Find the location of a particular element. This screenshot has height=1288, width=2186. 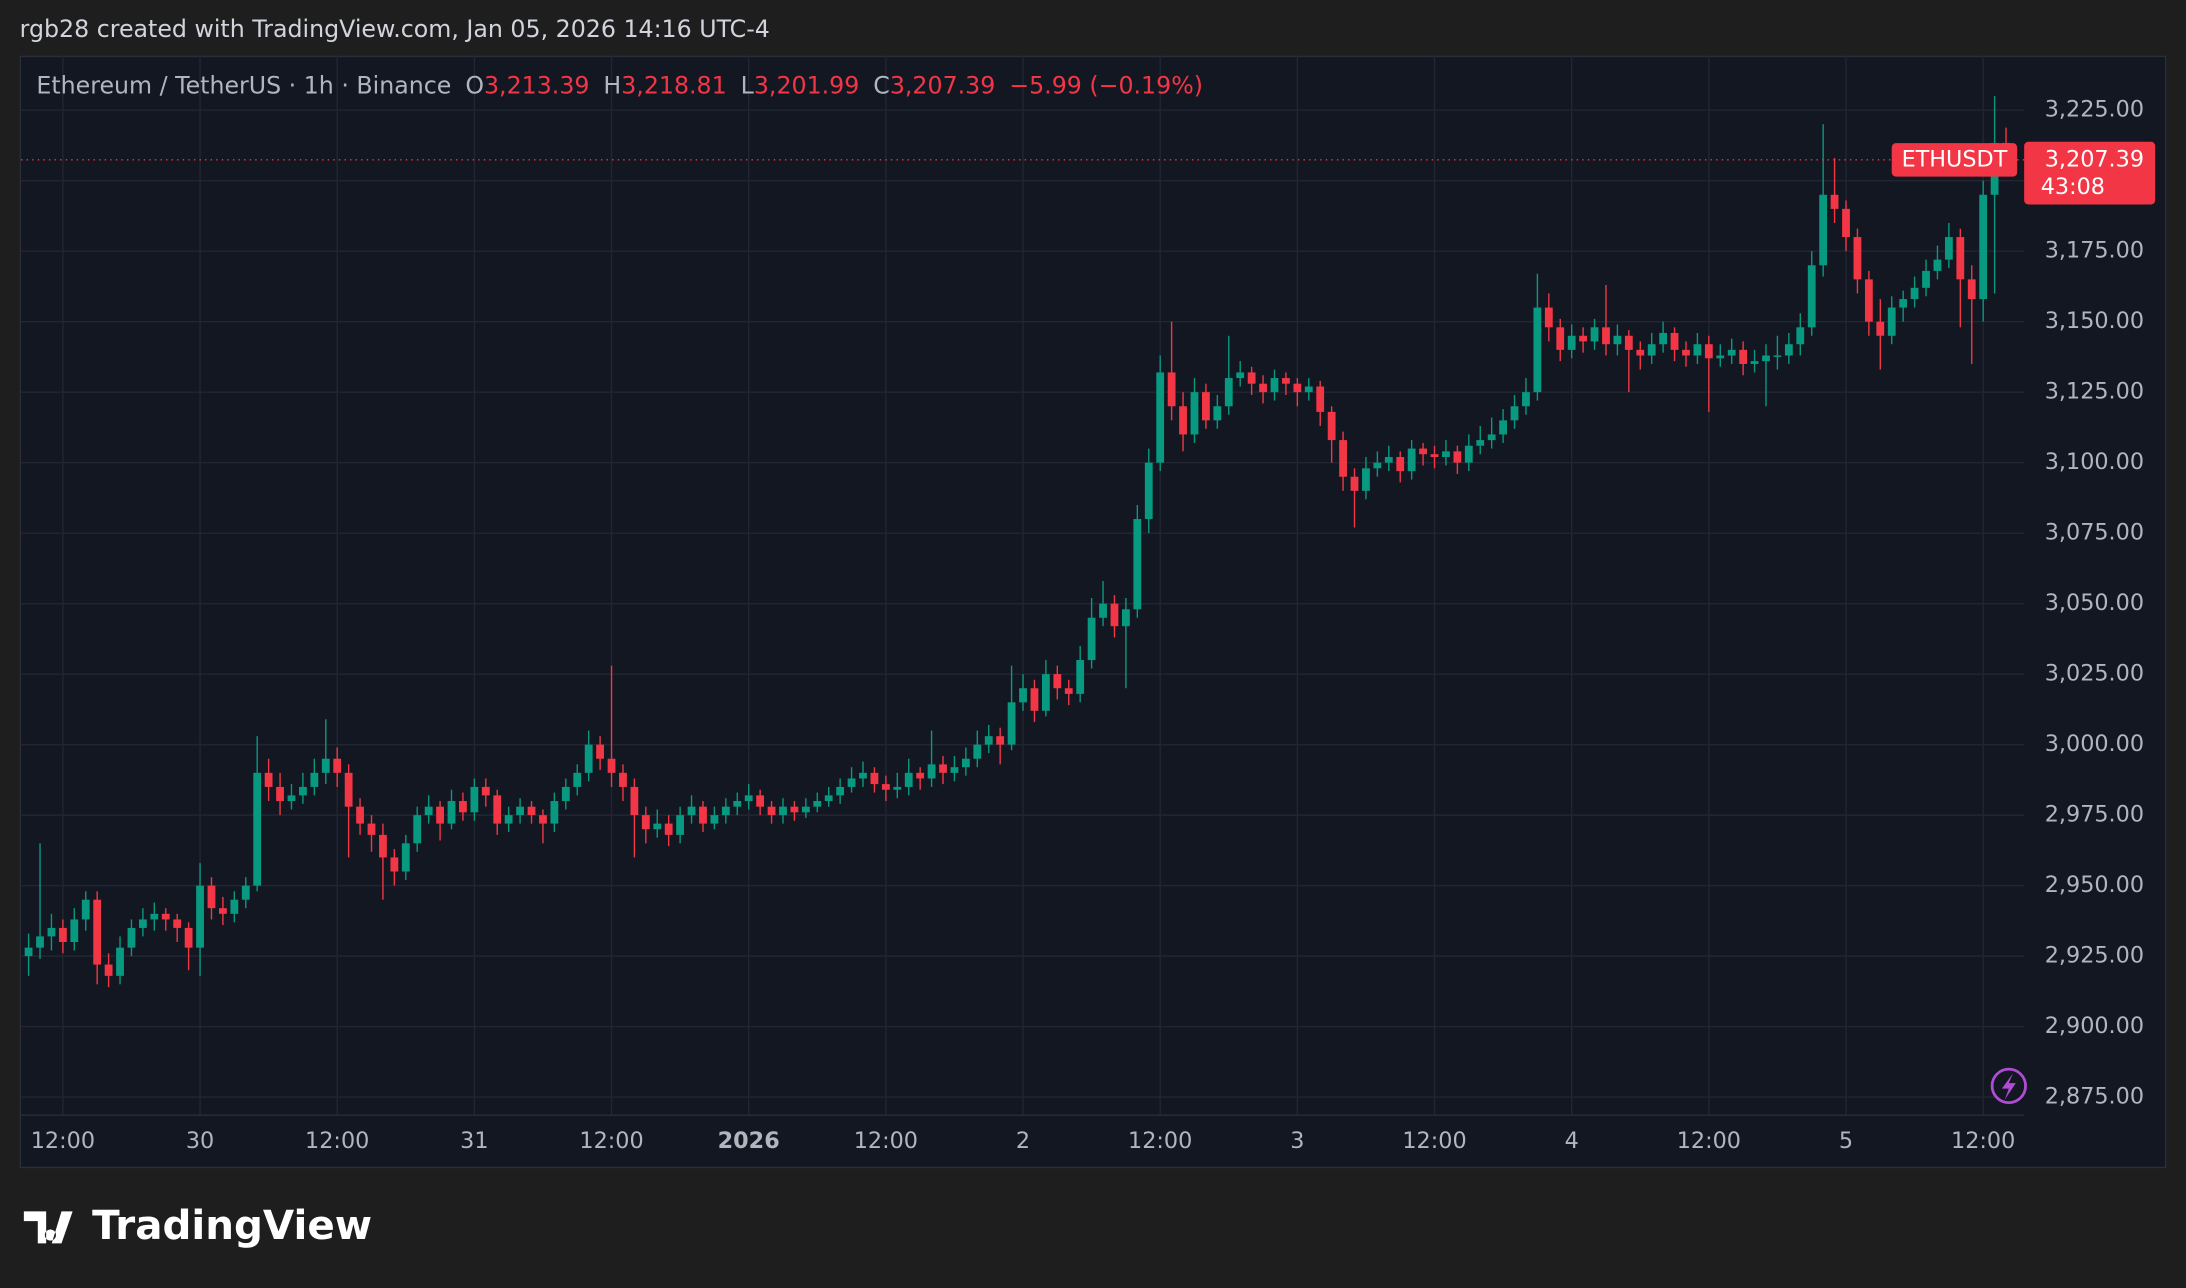

legend-change: −5.99 (−0.19%) is located at coordinates (1106, 85).